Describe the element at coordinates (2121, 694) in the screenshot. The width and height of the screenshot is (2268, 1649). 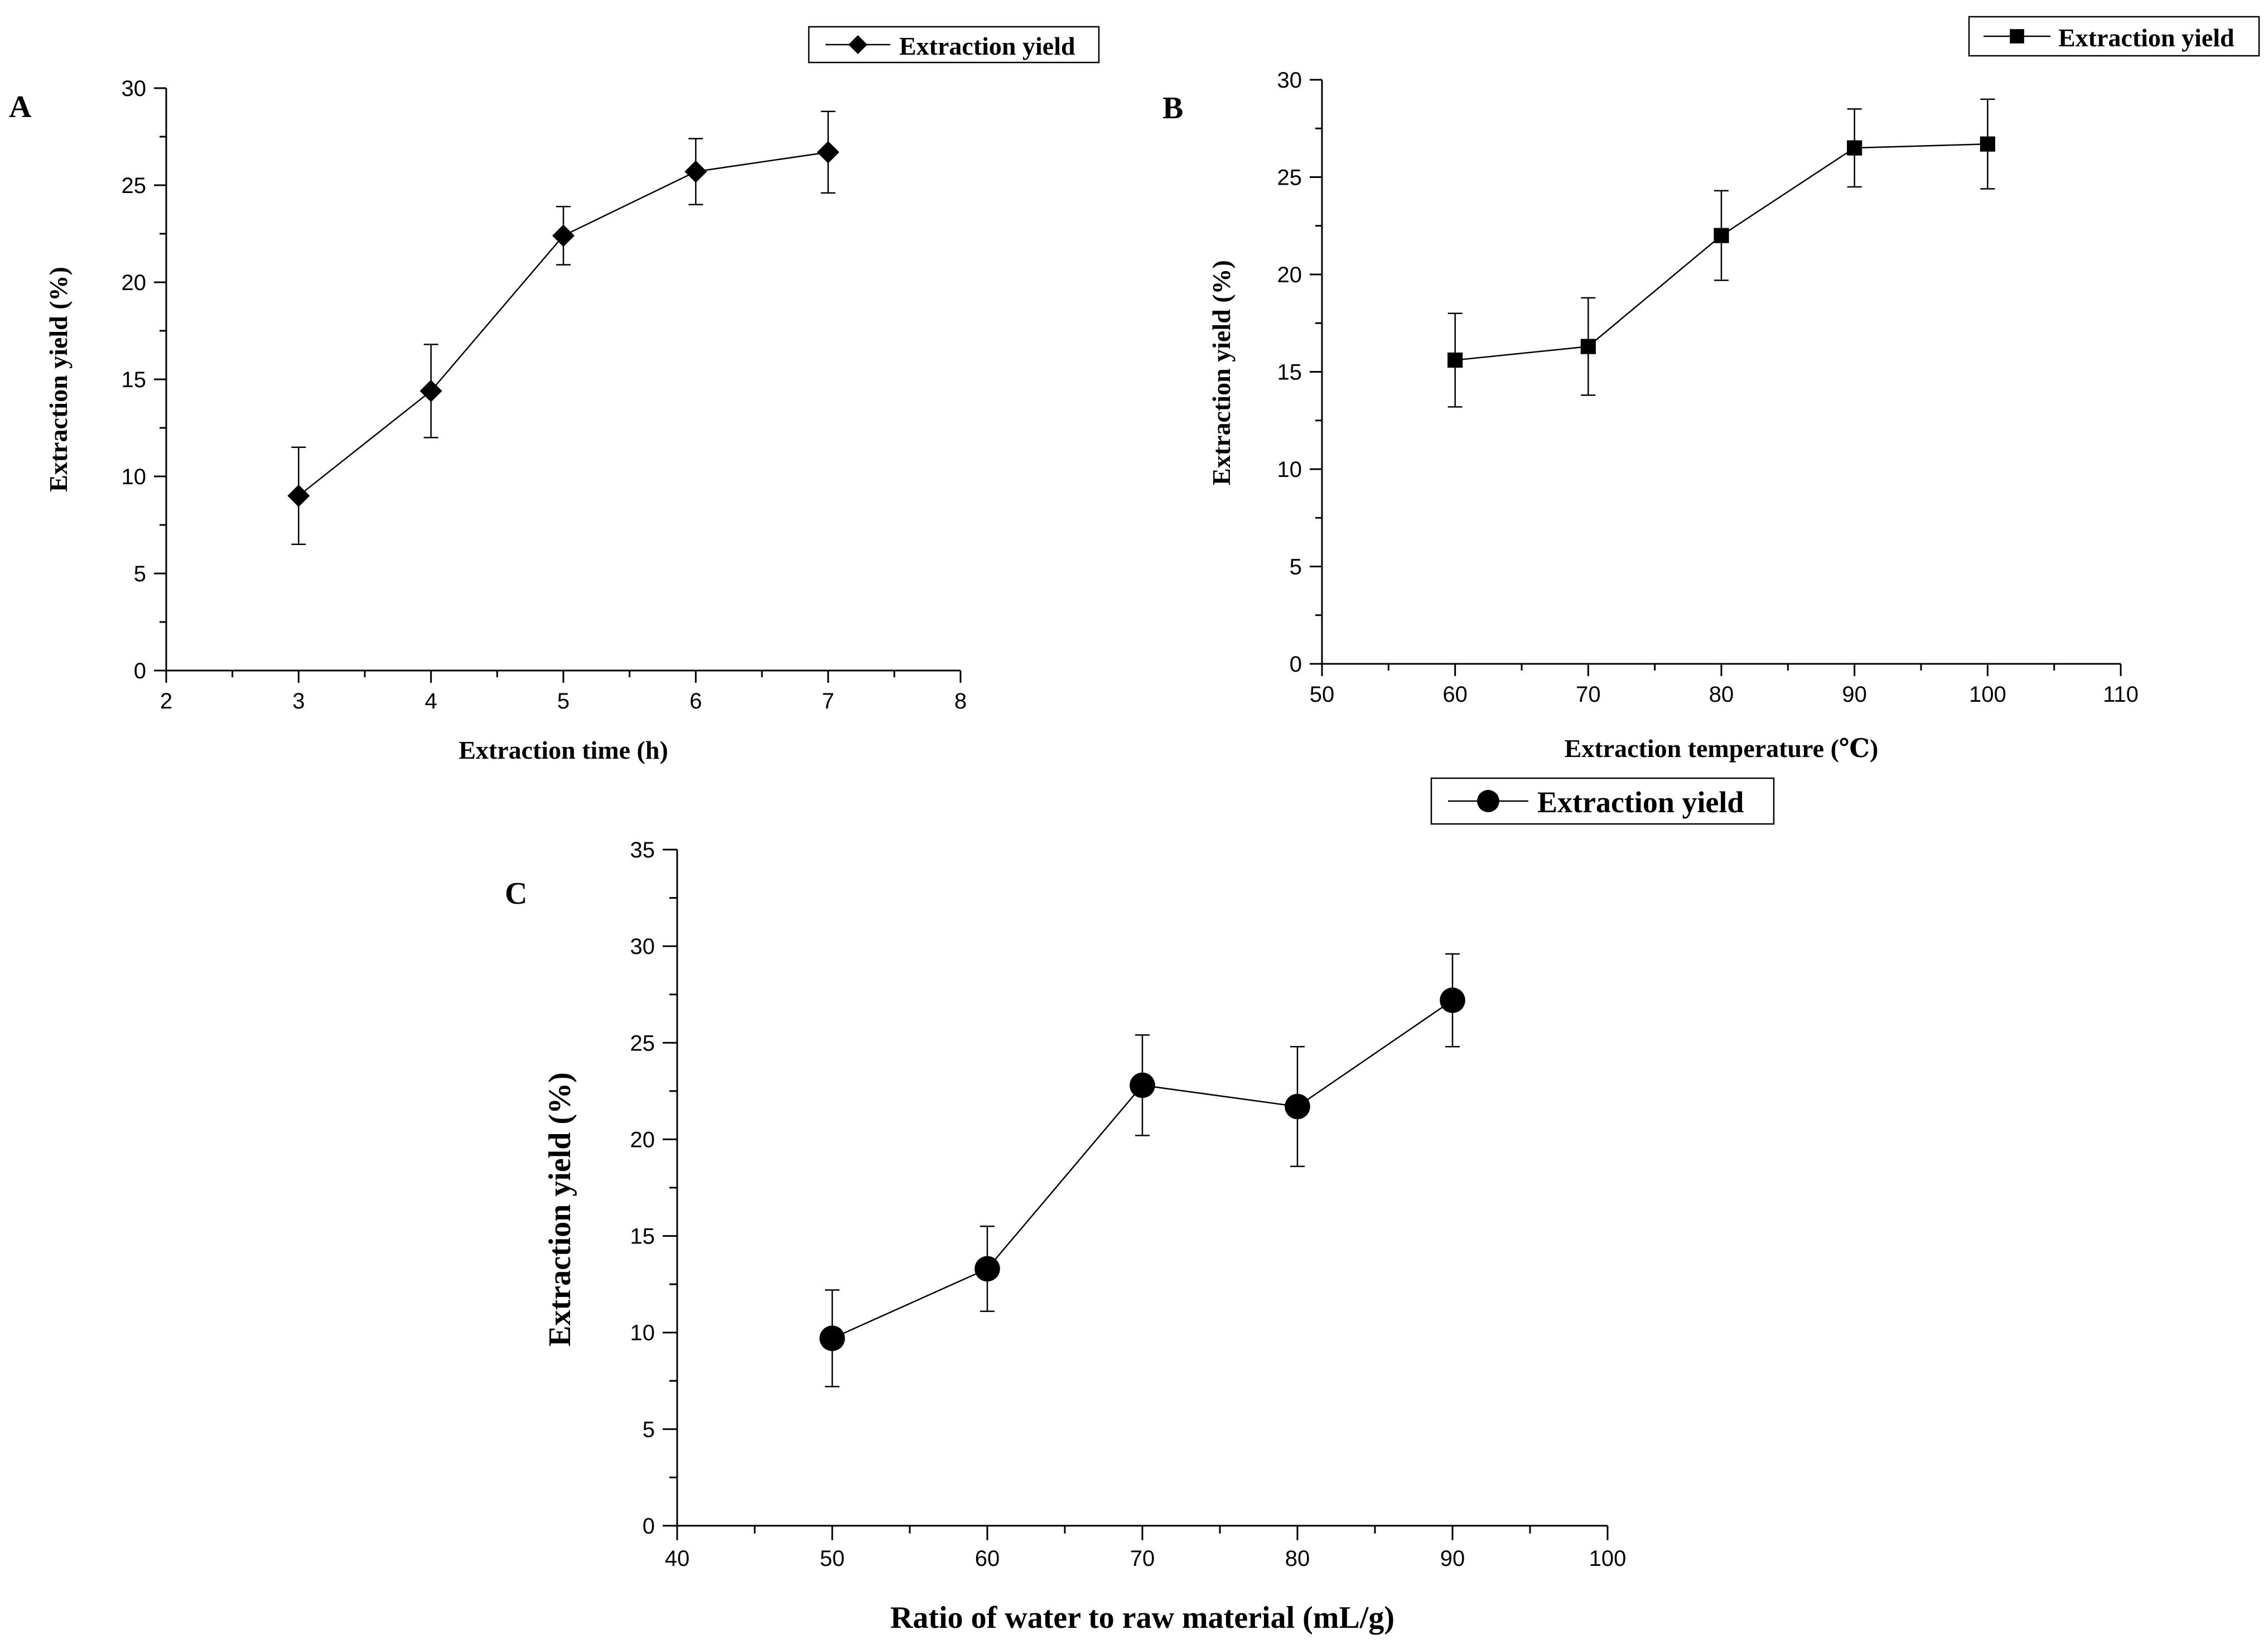
I see `x-tick-label: 110` at that location.